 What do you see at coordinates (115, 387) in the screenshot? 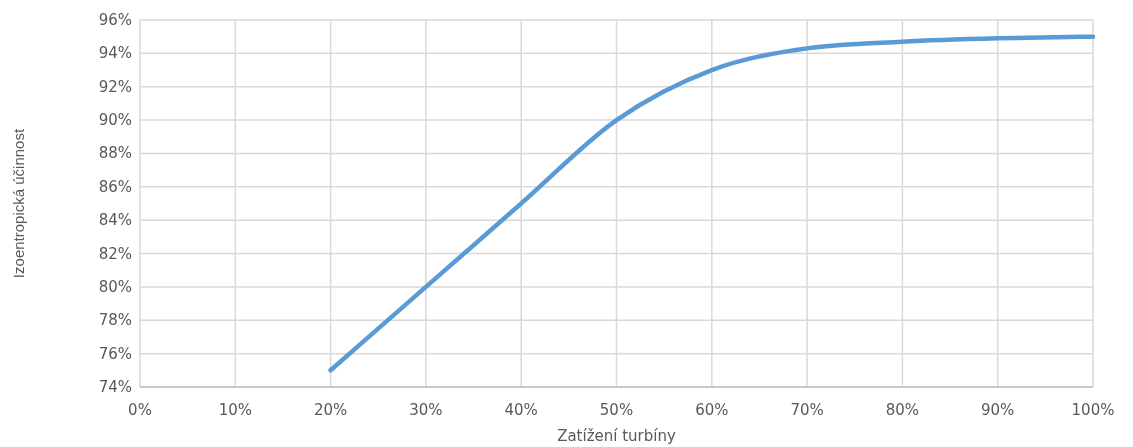
I see `y-tick-label: 74%` at bounding box center [115, 387].